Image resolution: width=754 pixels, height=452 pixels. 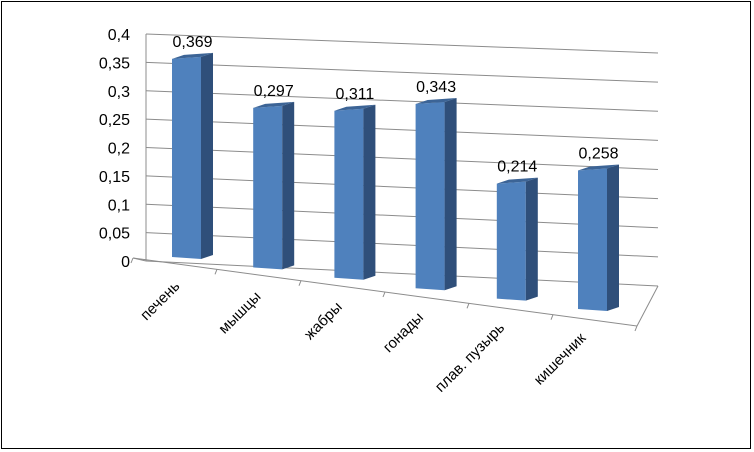 What do you see at coordinates (354, 94) in the screenshot?
I see `data-label-3: 0,311` at bounding box center [354, 94].